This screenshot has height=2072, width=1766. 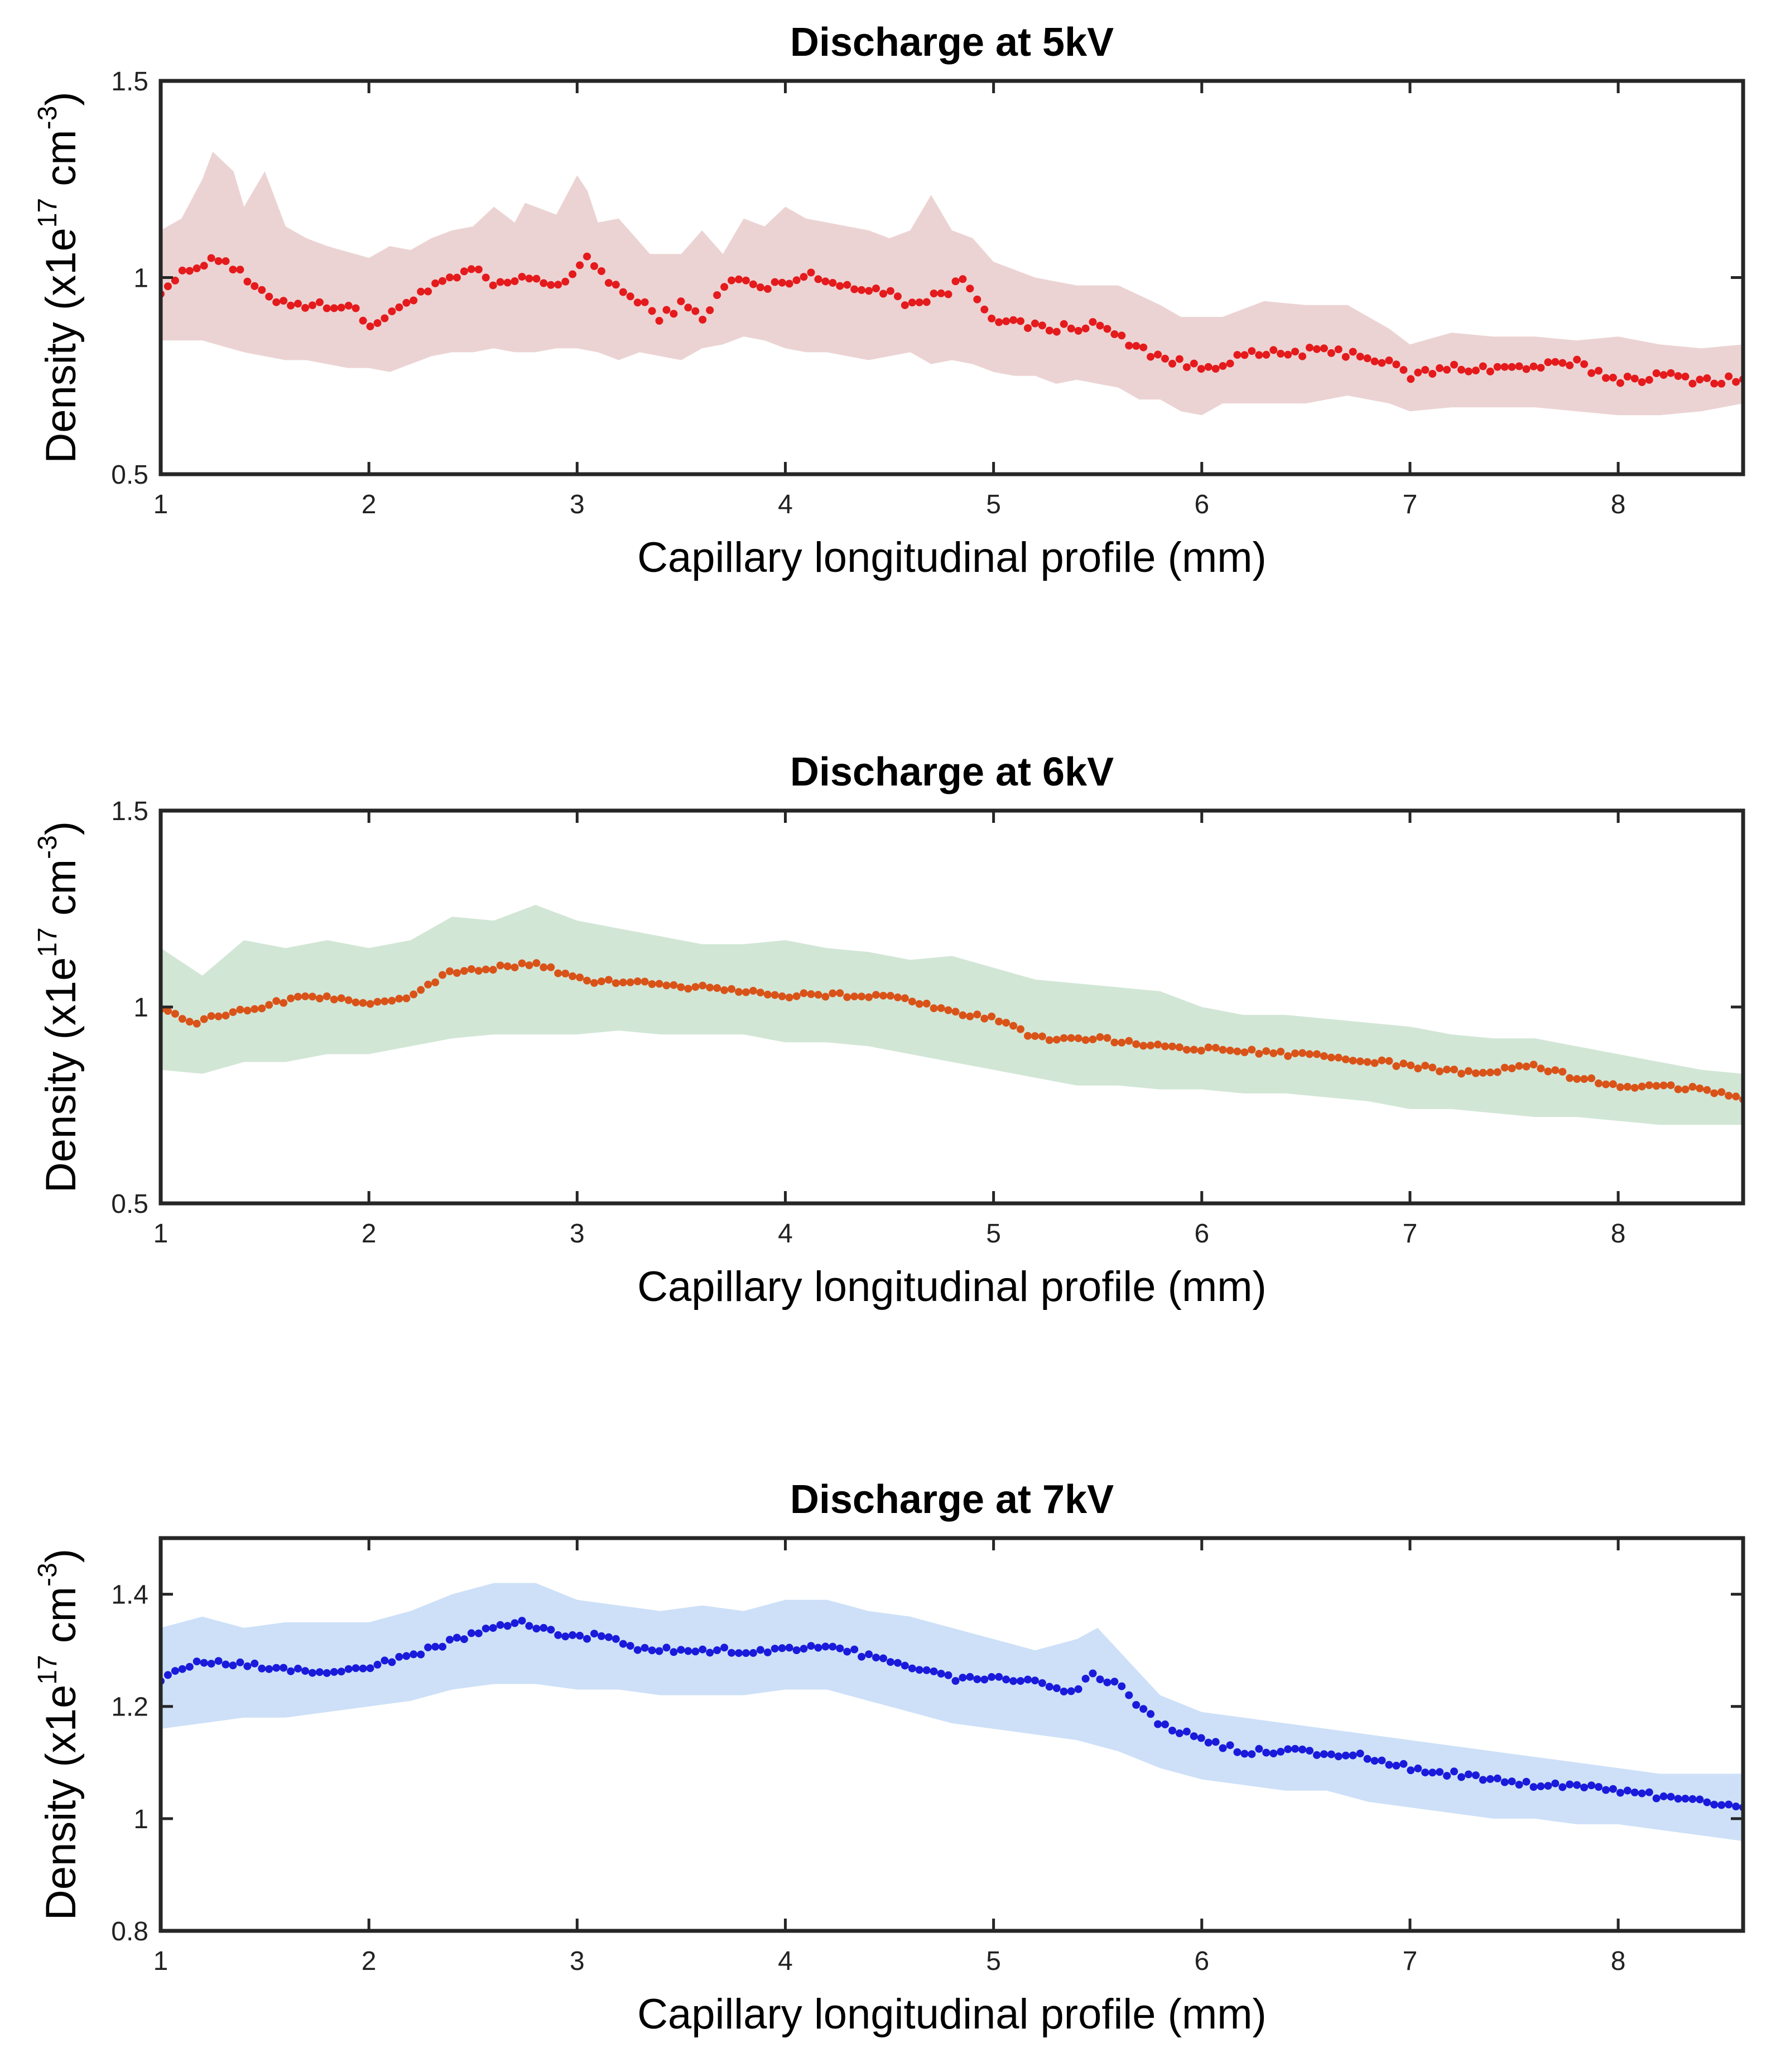 What do you see at coordinates (161, 1234) in the screenshot?
I see `x-tick-label: 1` at bounding box center [161, 1234].